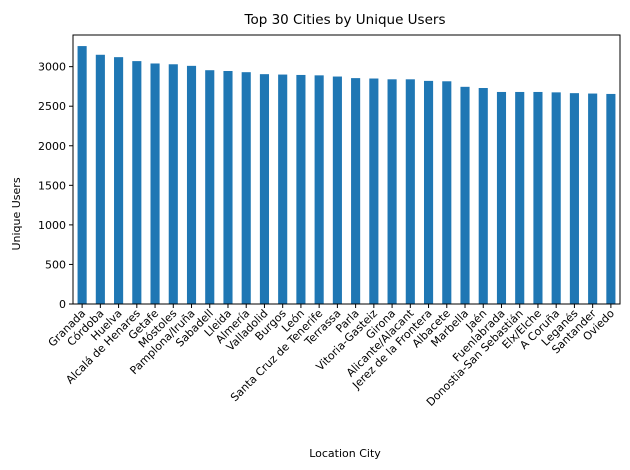 The width and height of the screenshot is (630, 470). I want to click on y-tick-label: 2000, so click(52, 146).